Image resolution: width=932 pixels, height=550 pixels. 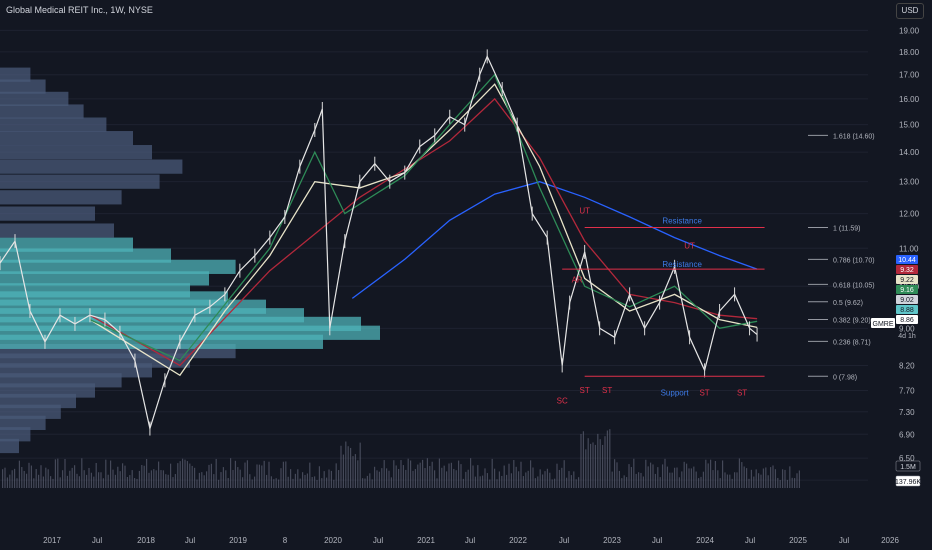 I want to click on y-tick-label: 8.20, so click(x=907, y=365).